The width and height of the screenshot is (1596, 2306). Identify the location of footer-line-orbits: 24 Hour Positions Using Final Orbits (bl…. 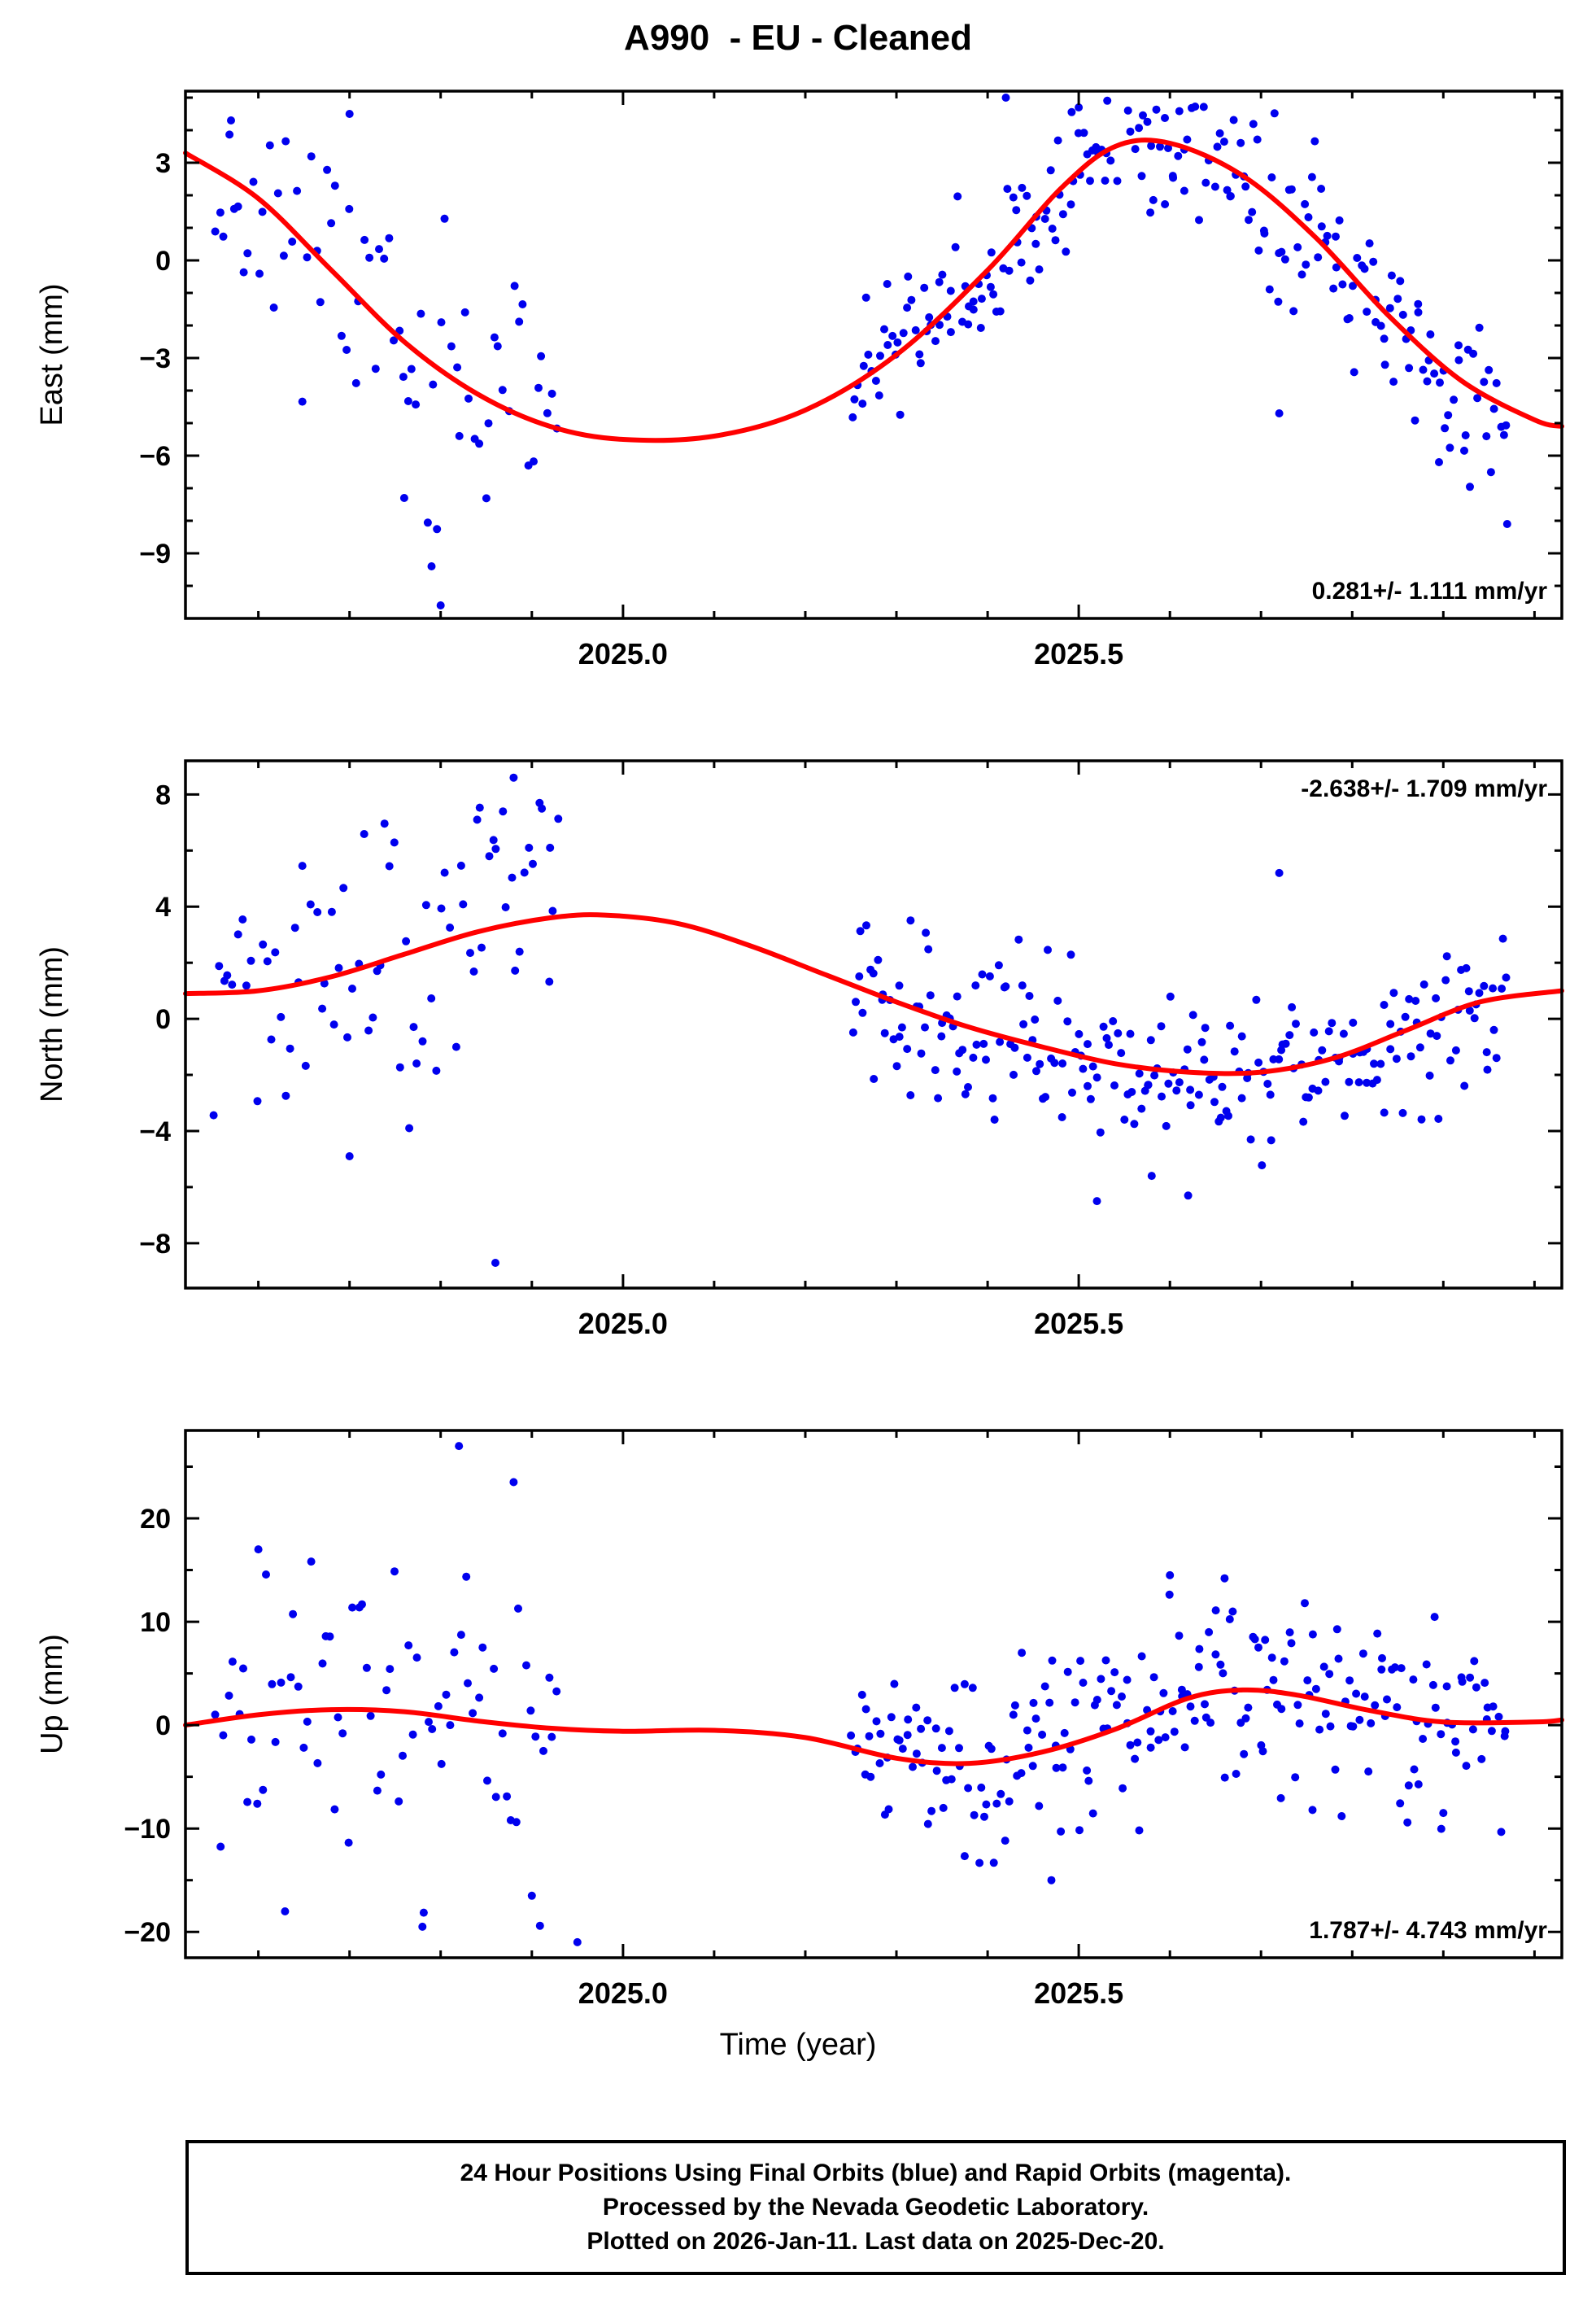
(876, 2173).